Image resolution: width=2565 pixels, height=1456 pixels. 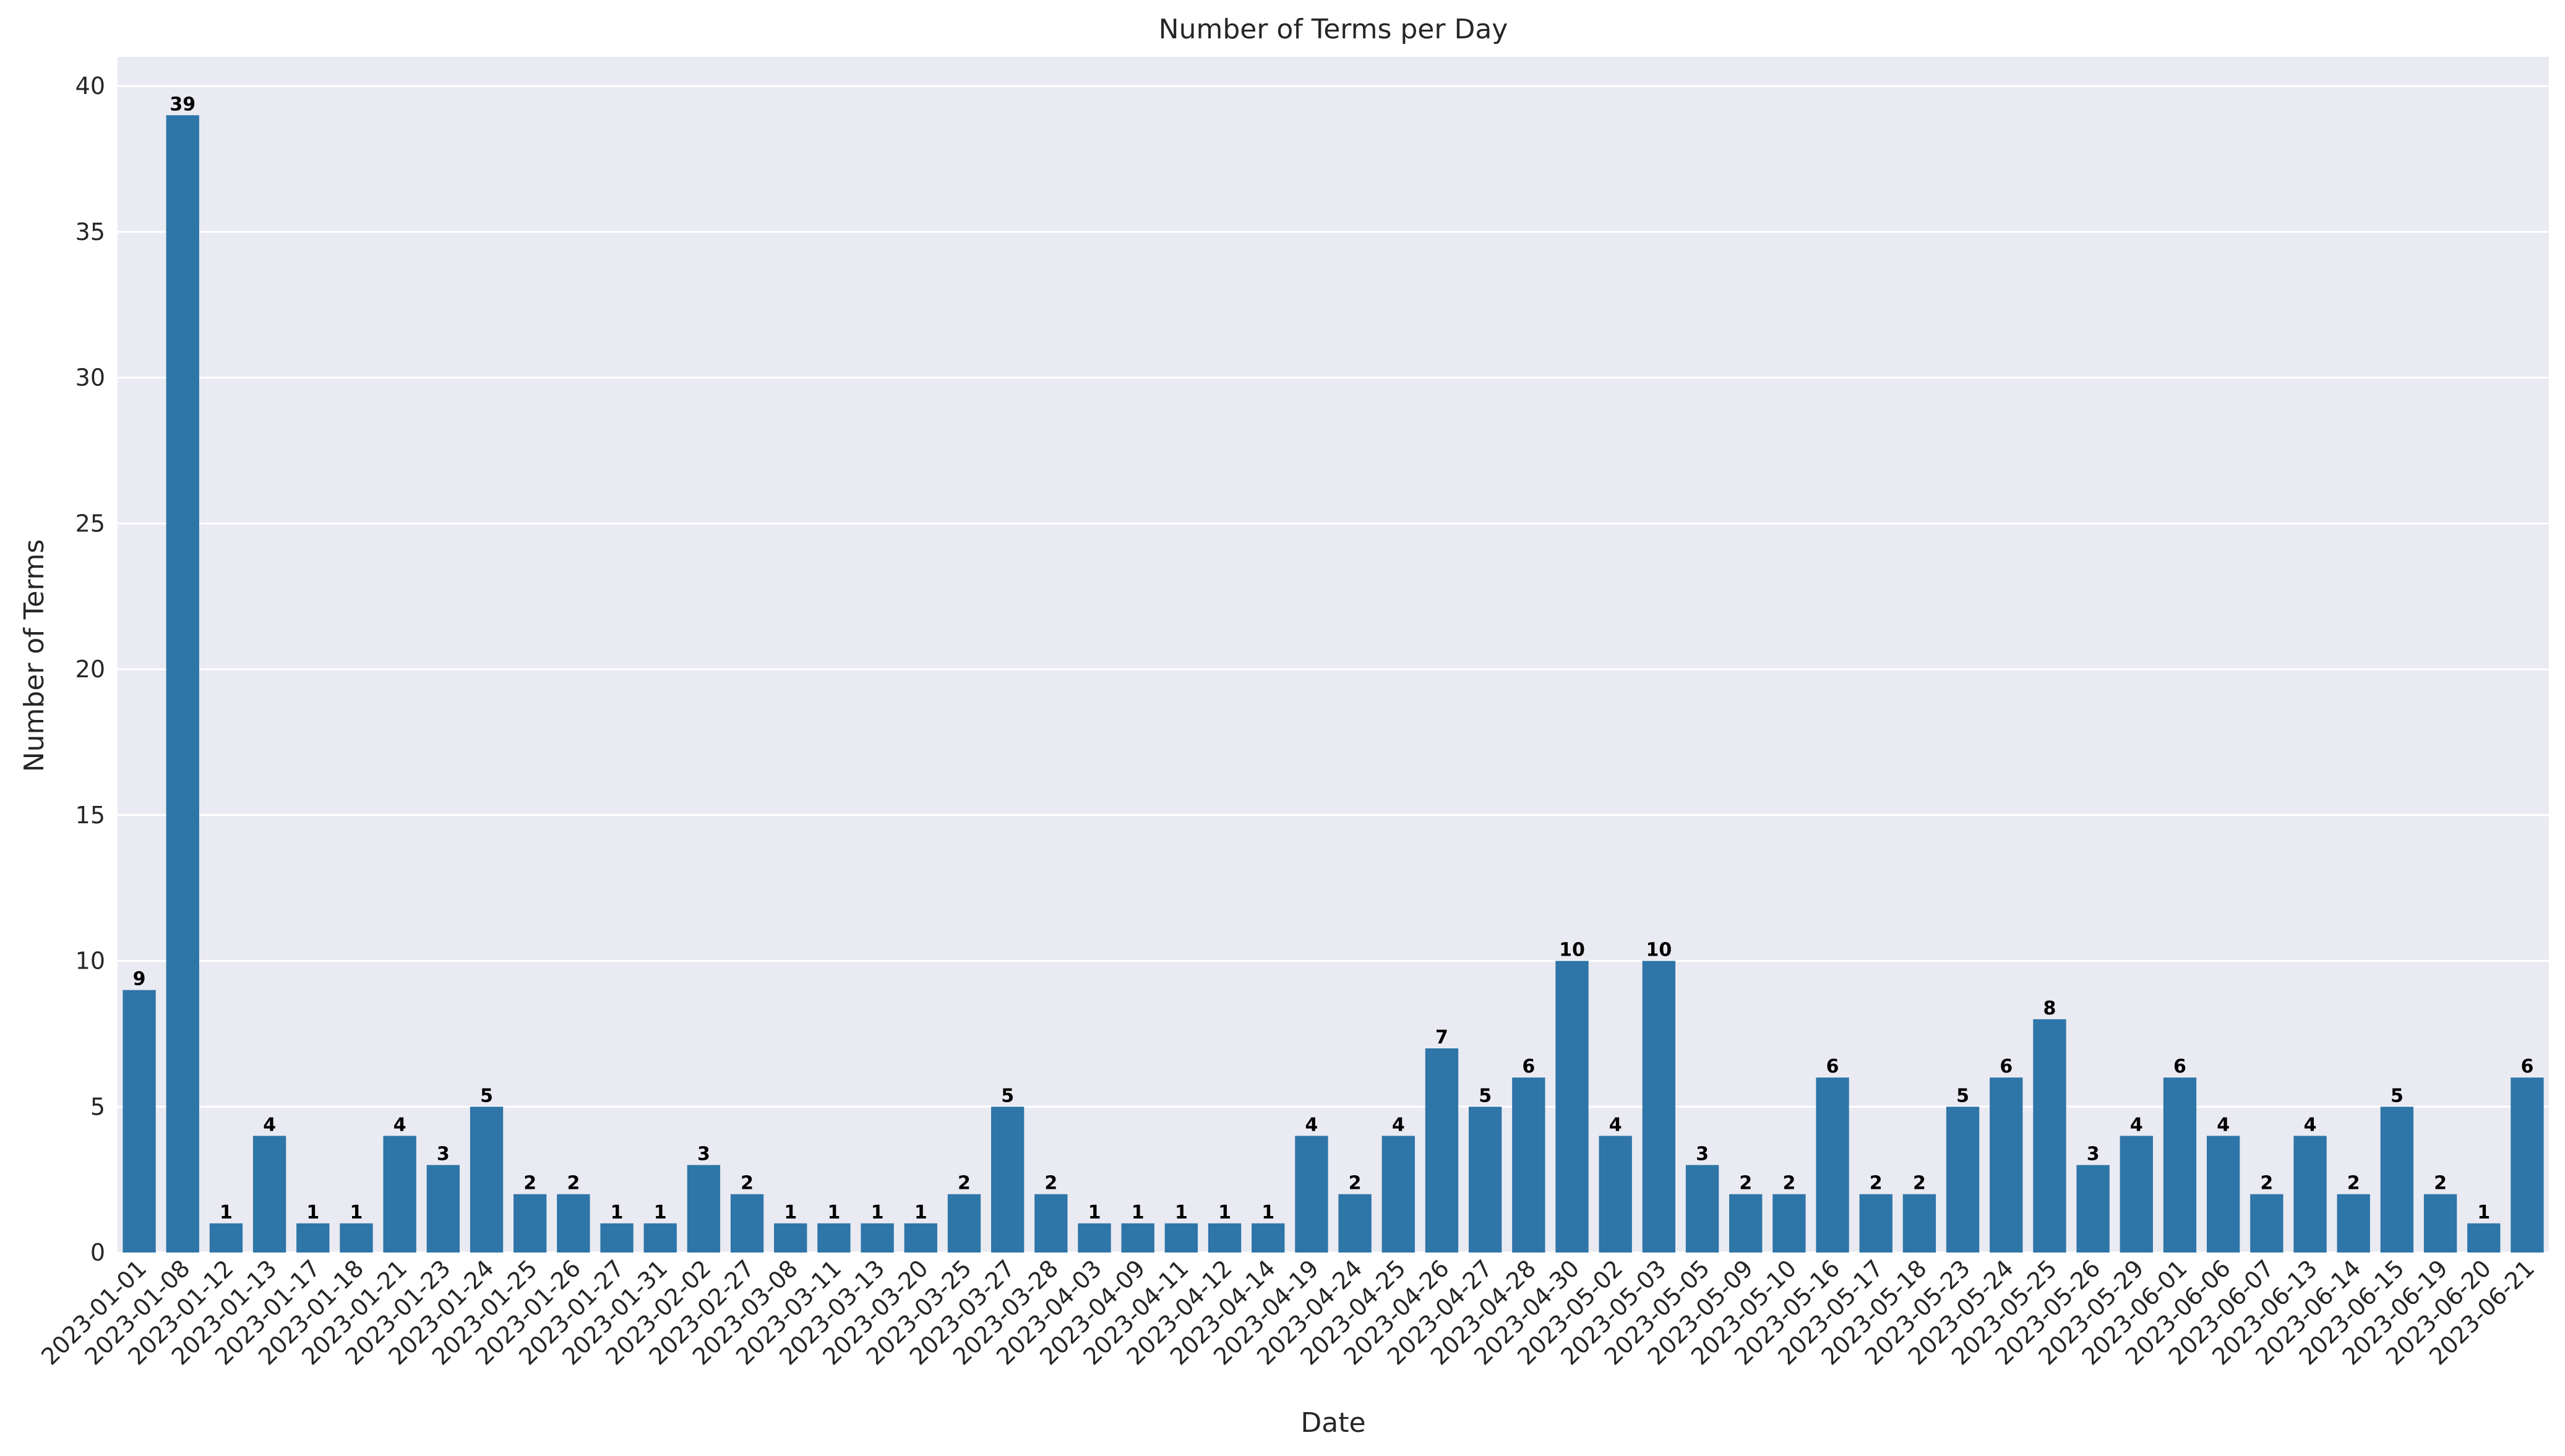 What do you see at coordinates (90, 523) in the screenshot?
I see `y-tick-label: 25` at bounding box center [90, 523].